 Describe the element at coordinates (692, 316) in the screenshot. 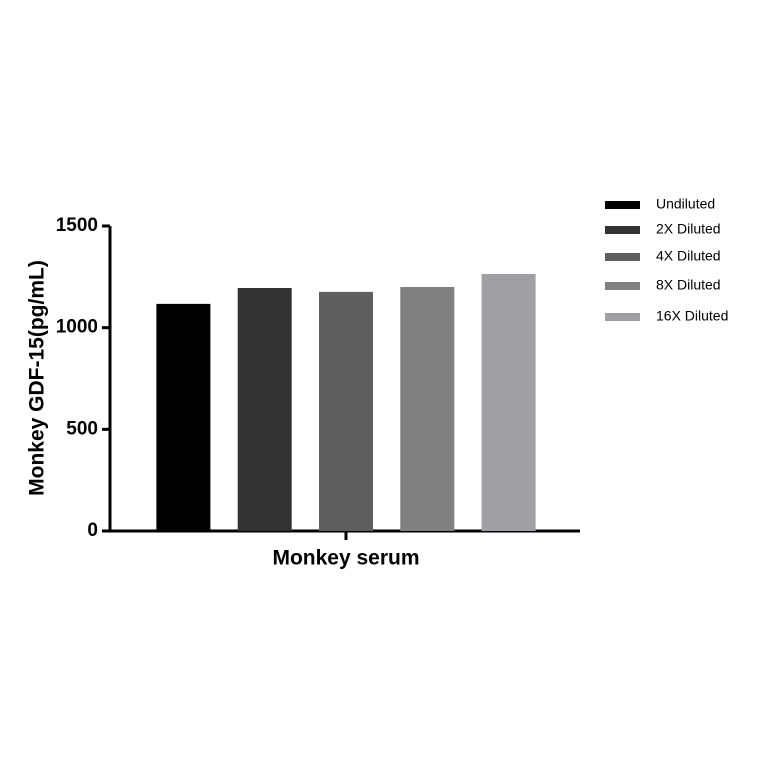

I see `legend-label: 16X Diluted` at that location.